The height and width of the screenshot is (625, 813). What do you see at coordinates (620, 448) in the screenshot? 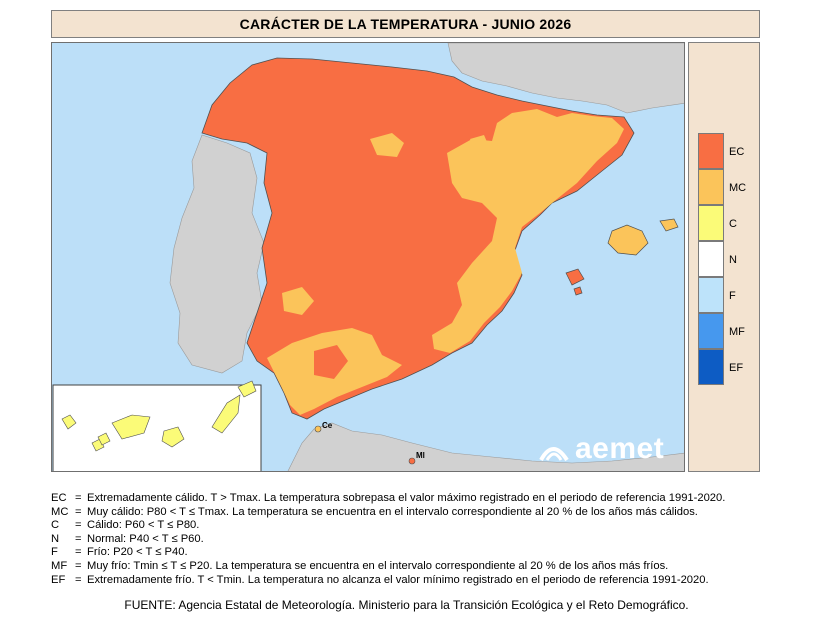
I see `aemet-logo-text: aemet` at bounding box center [620, 448].